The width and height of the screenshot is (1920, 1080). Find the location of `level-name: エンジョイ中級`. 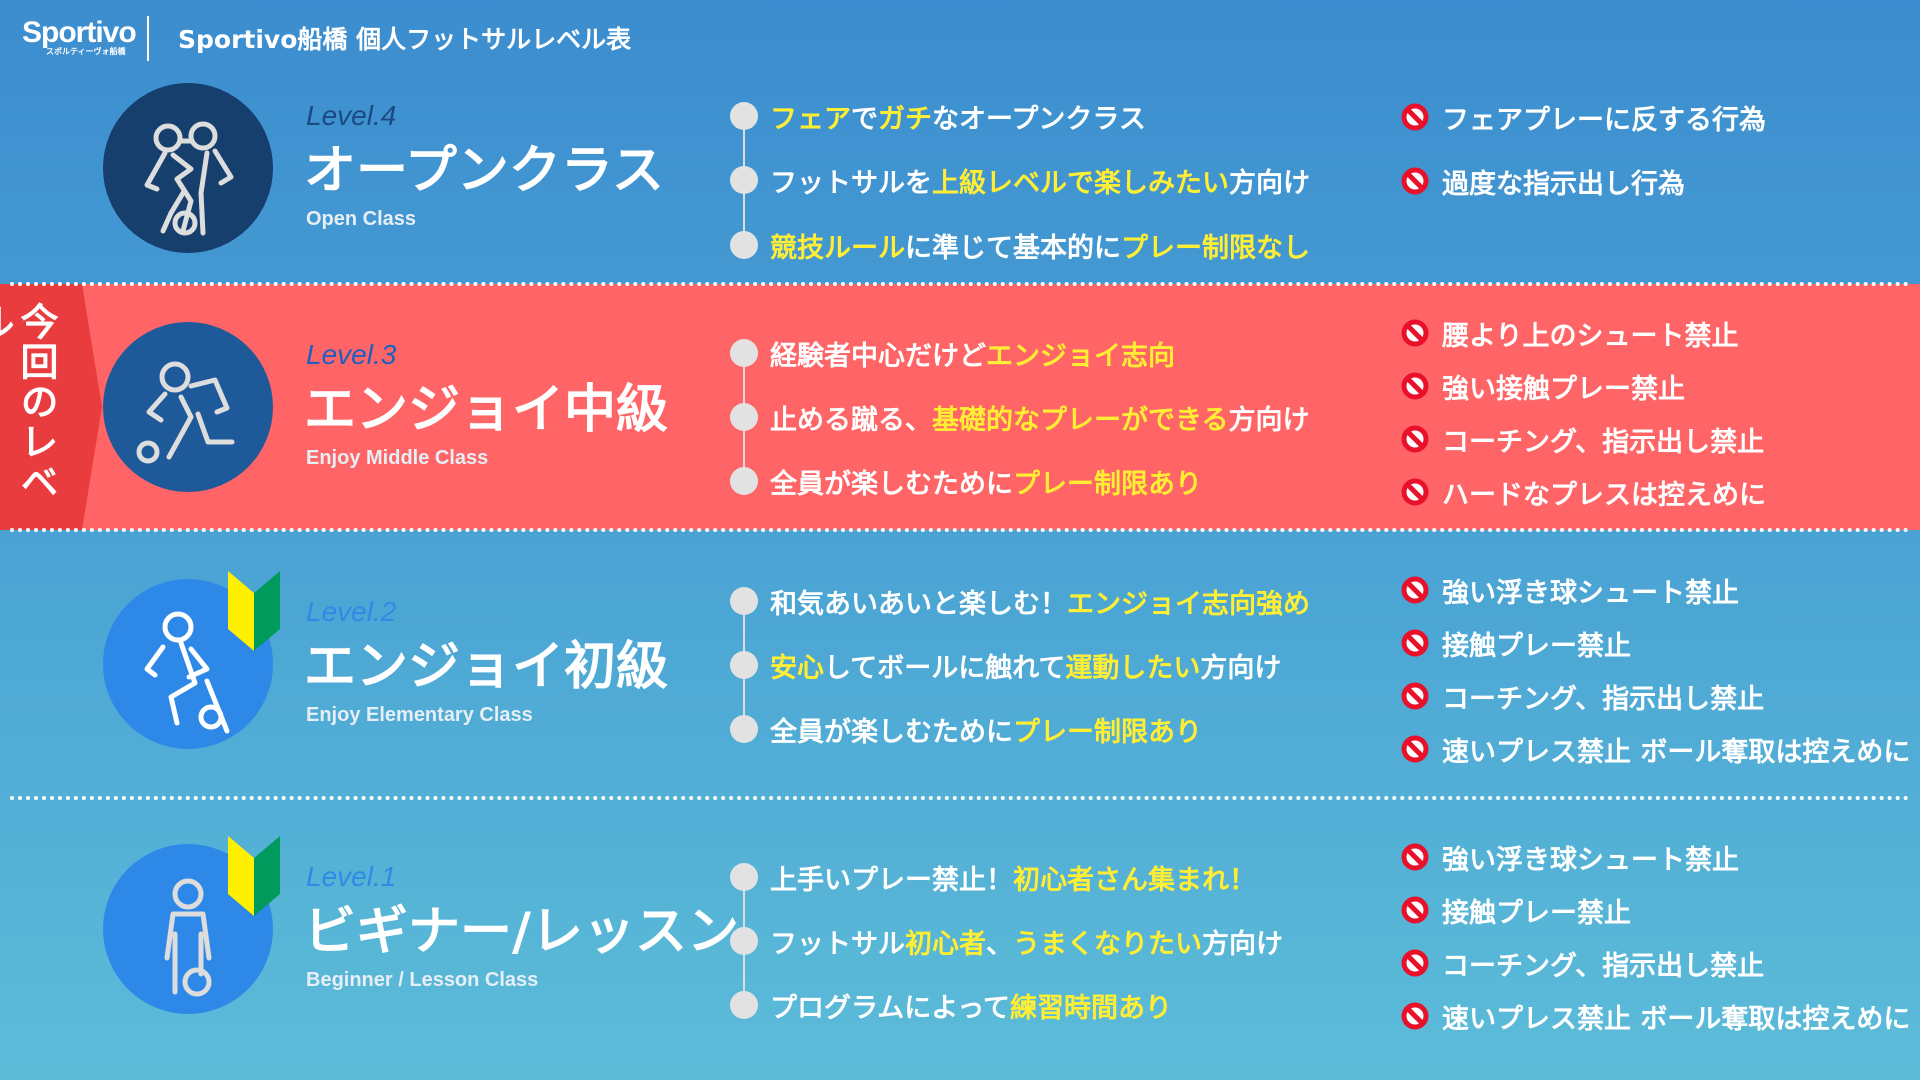

level-name: エンジョイ中級 is located at coordinates (486, 410).